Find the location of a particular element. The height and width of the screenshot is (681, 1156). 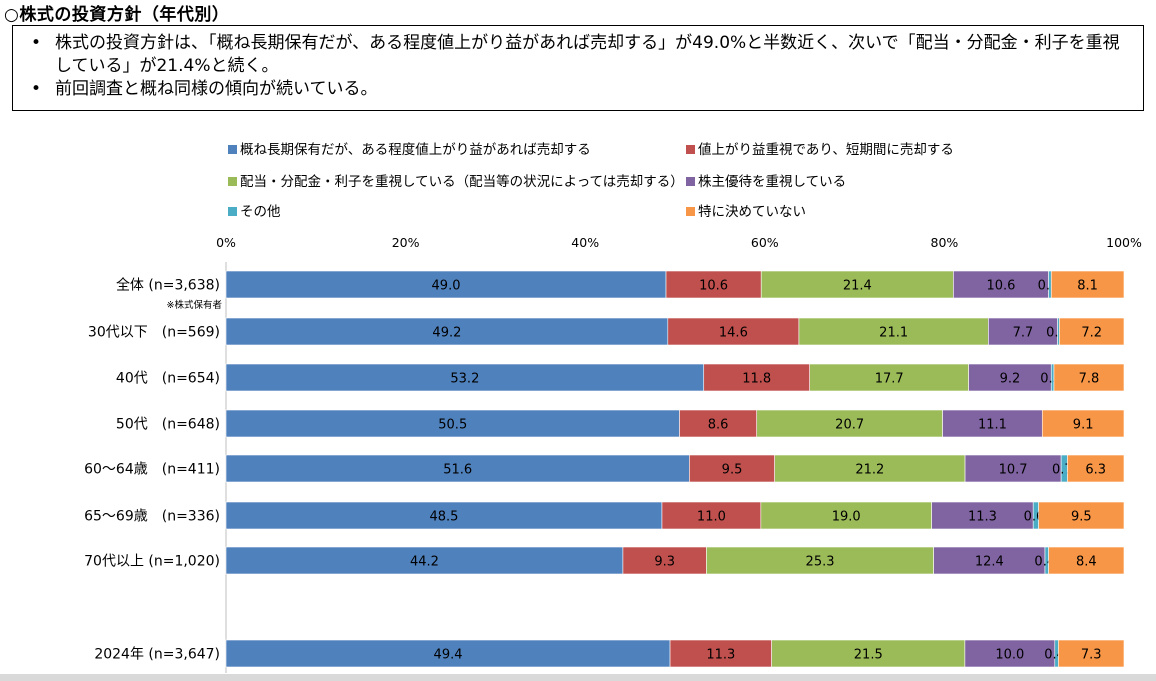

page-title: ○株式の投資方針（年代別） is located at coordinates (117, 15).